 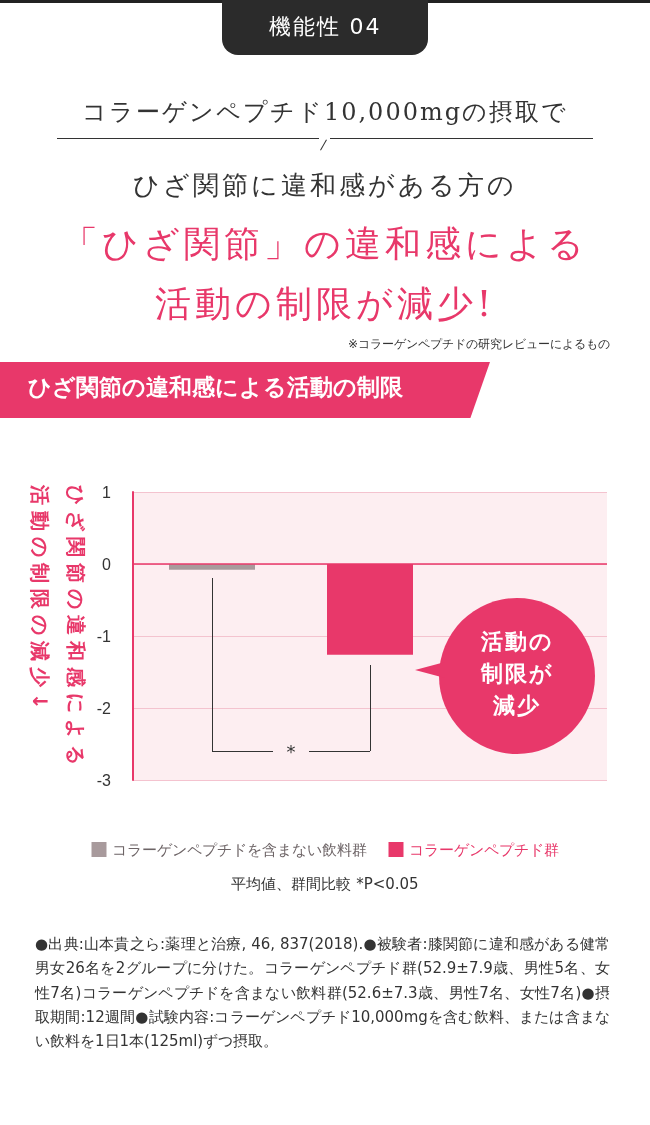 I want to click on text: ●出典:山本貴之ら:薬理と治療, 46, 837(2018).●被験者:膝関節に違和感がある健常男女26名を2グループに分けた。コラーゲンペプチド群(52.9±7.9歳、男性5名、女性7名)コラーゲンペプチドを含まない飲料群(52.6±7.3歳、男性7名、女性7名)●摂取期間:12週間●試験内容:コラーゲンペプチド10,000mgを含む飲料、または含まない飲料を1日1本(125ml)ずつ摂取。, so click(x=322, y=993).